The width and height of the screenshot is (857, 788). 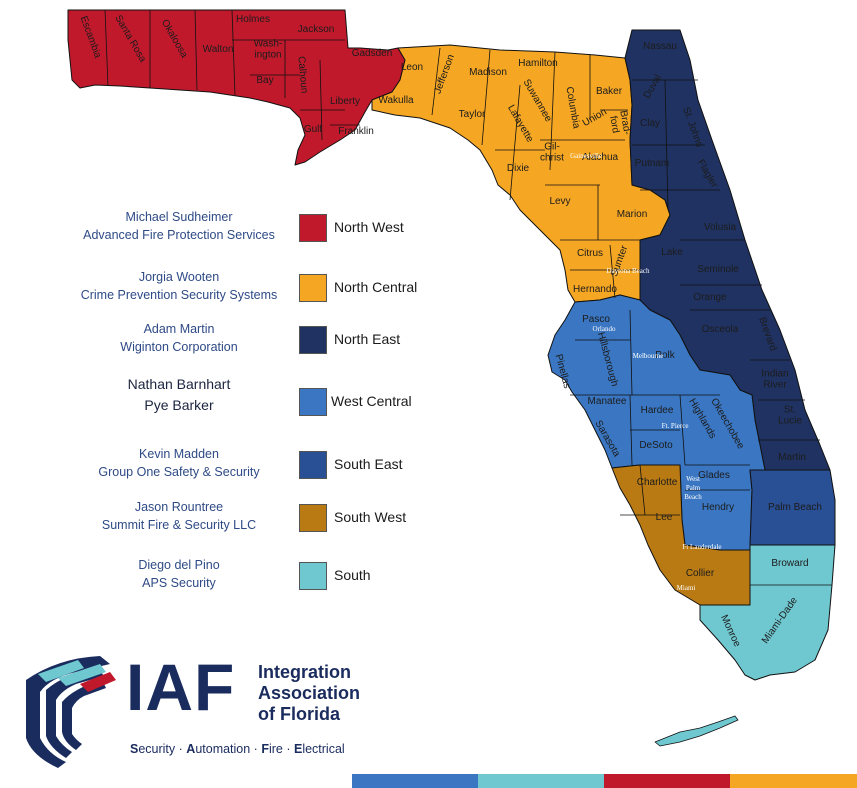 What do you see at coordinates (789, 563) in the screenshot?
I see `county-label-broward: Broward` at bounding box center [789, 563].